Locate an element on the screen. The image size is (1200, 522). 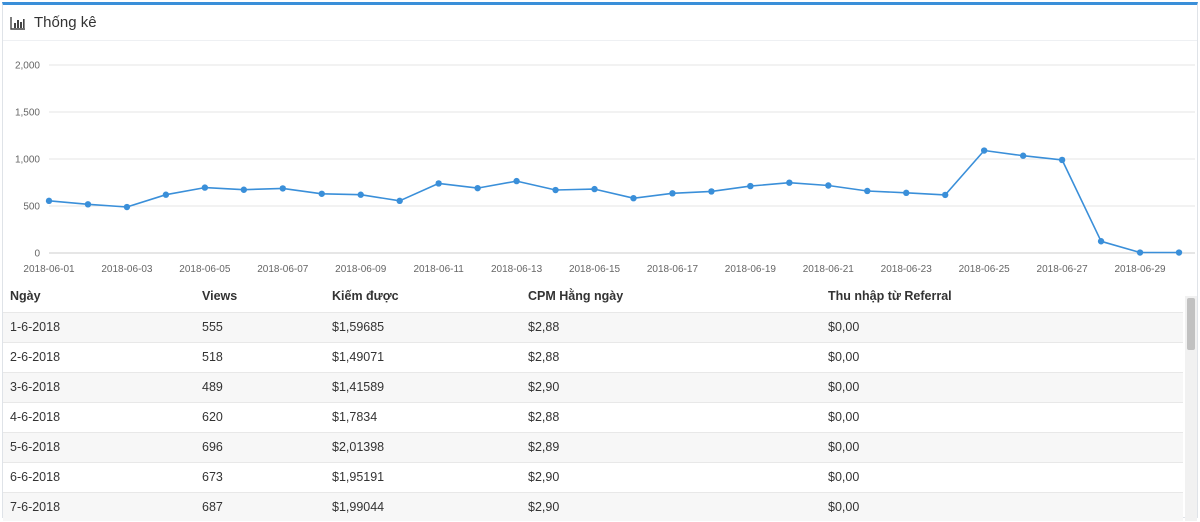
table-row: 3-6-2018 489 $1,41589 $2,90 $0,00 is located at coordinates (593, 386).